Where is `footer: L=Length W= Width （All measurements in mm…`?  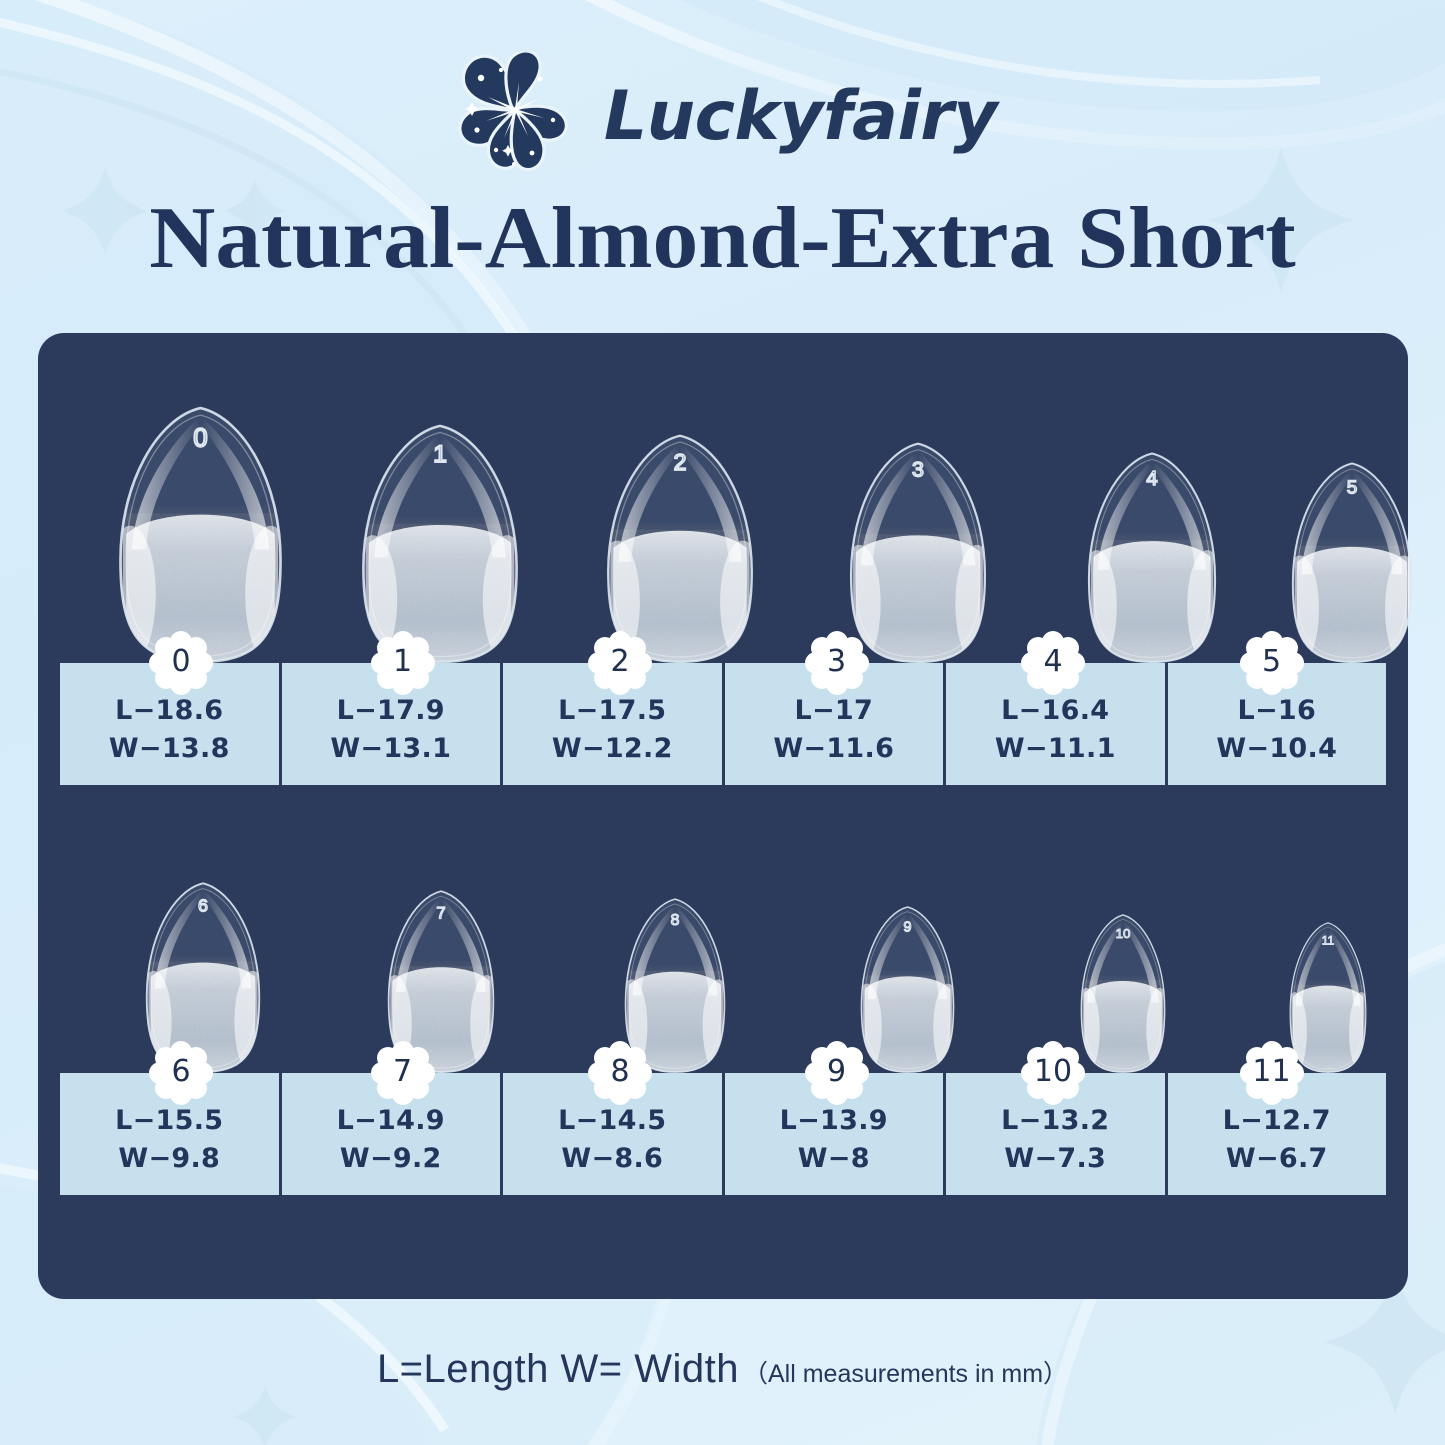
footer: L=Length W= Width （All measurements in mm… is located at coordinates (722, 1369).